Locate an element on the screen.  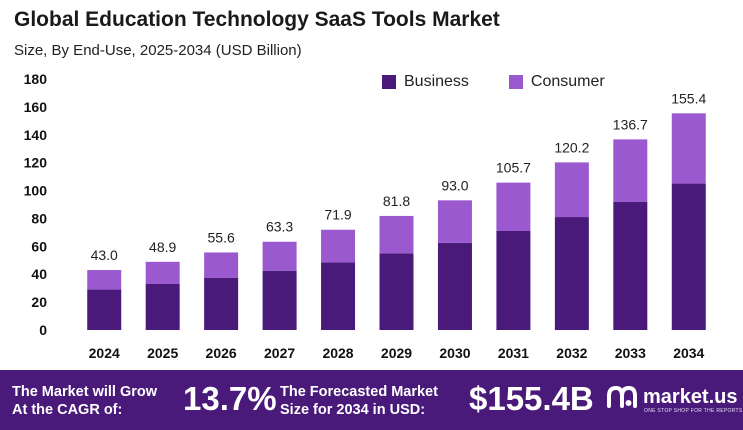
bar-consumer-2034 is located at coordinates (688, 148).